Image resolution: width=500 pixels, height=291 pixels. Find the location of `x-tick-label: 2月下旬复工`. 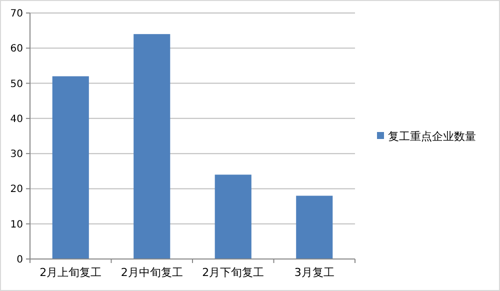

x-tick-label: 2月下旬复工 is located at coordinates (233, 272).